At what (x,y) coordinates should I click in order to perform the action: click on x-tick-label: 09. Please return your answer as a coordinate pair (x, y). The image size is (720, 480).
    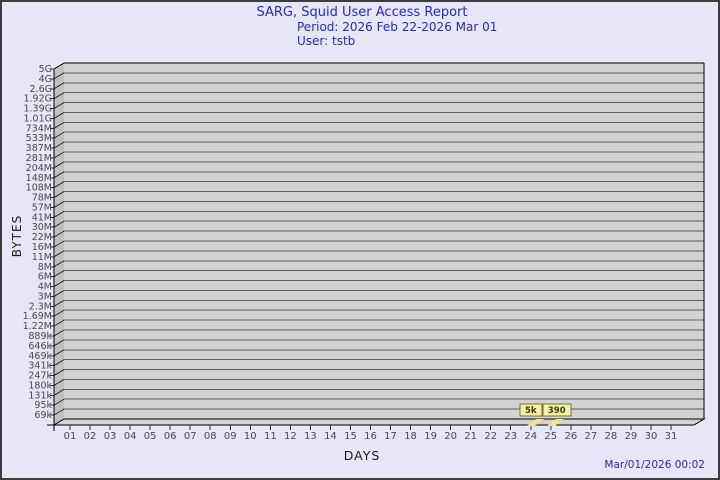
    Looking at the image, I should click on (230, 436).